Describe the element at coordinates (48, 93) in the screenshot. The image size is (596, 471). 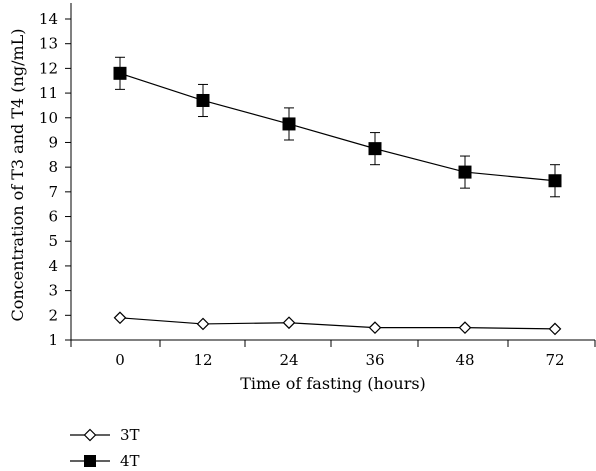
I see `y-tick-label: 11` at that location.